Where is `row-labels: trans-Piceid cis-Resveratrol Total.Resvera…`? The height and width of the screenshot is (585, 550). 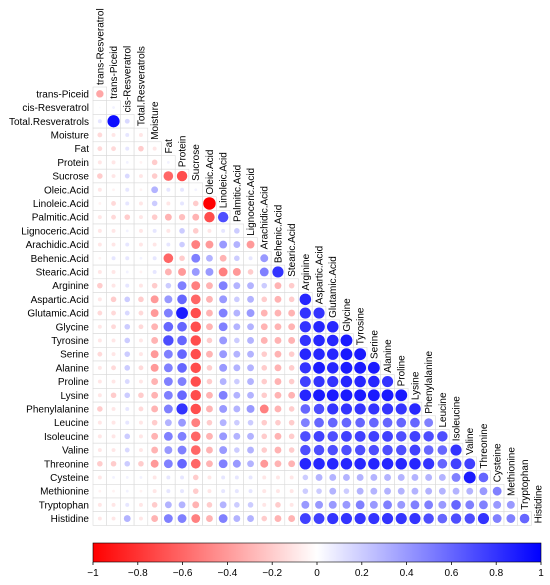 row-labels: trans-Piceid cis-Resveratrol Total.Resvera… is located at coordinates (49, 307).